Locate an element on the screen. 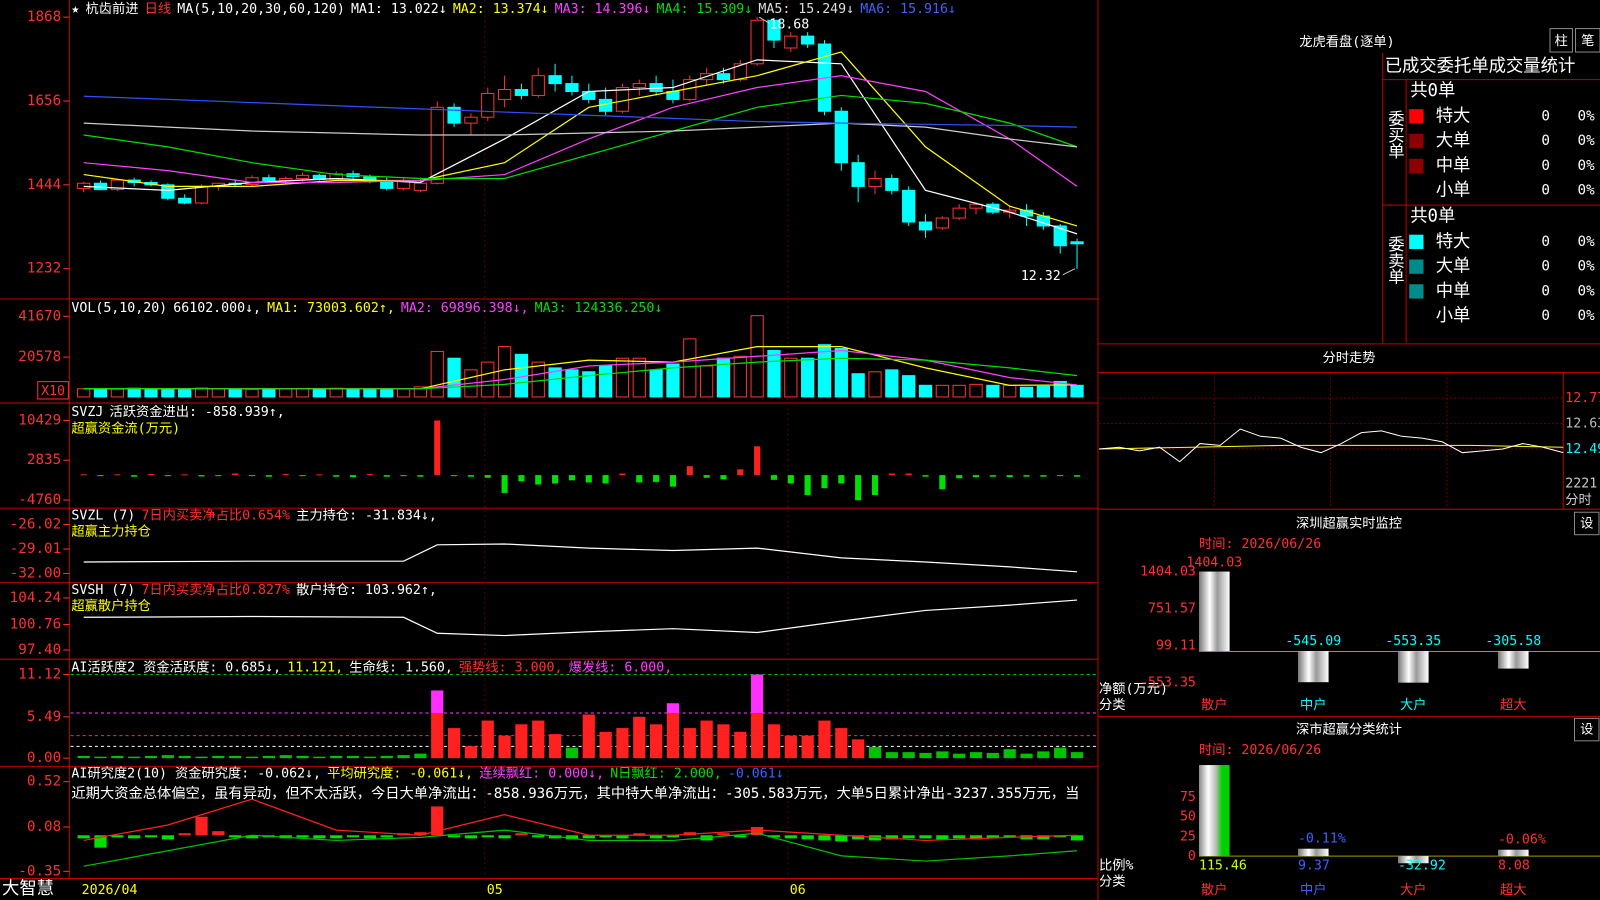 The image size is (1600, 900). y-tick-label: 1404.03 is located at coordinates (1168, 572).